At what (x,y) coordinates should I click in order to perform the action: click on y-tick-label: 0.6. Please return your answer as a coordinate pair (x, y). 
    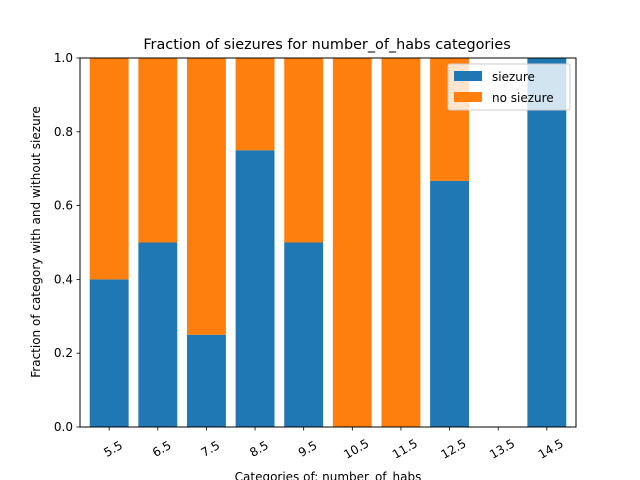
    Looking at the image, I should click on (63, 206).